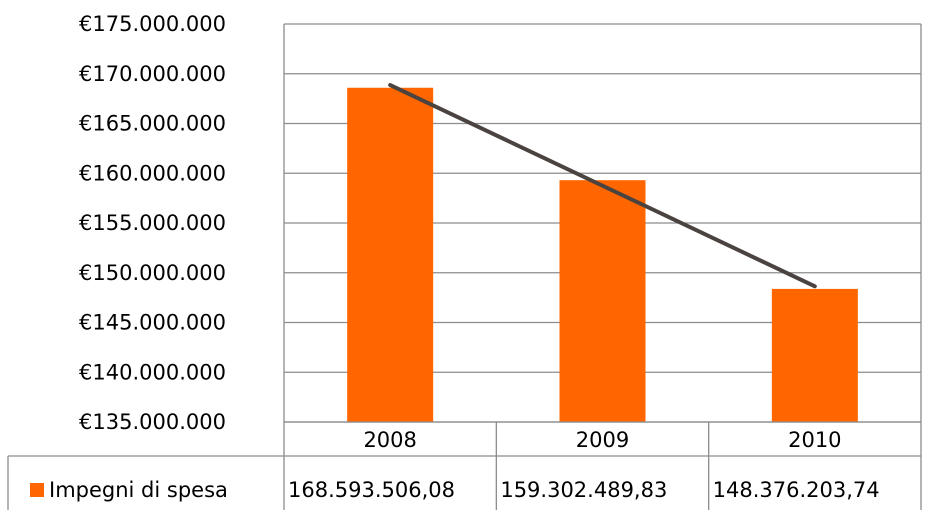 This screenshot has width=928, height=514. What do you see at coordinates (389, 440) in the screenshot?
I see `x-category-label: 2008` at bounding box center [389, 440].